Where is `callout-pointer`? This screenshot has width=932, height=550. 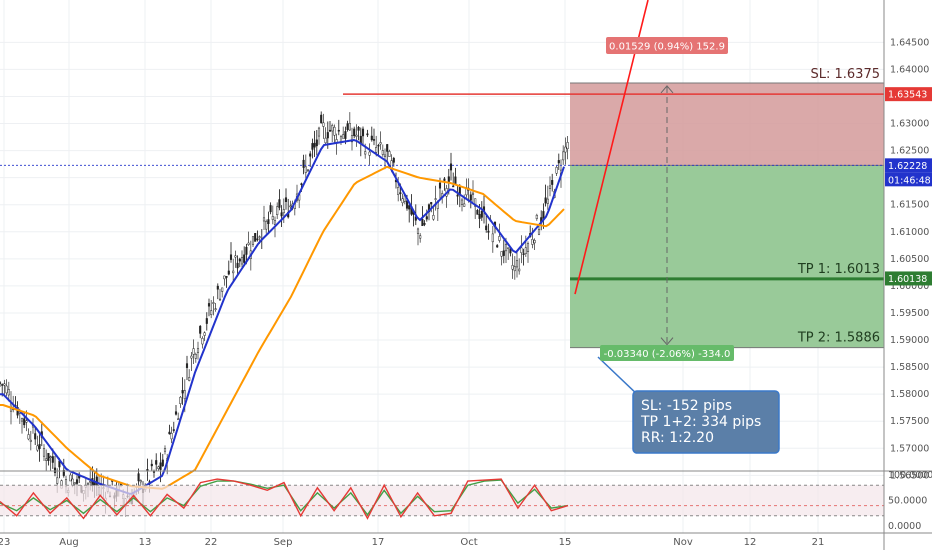
callout-pointer is located at coordinates (619, 377).